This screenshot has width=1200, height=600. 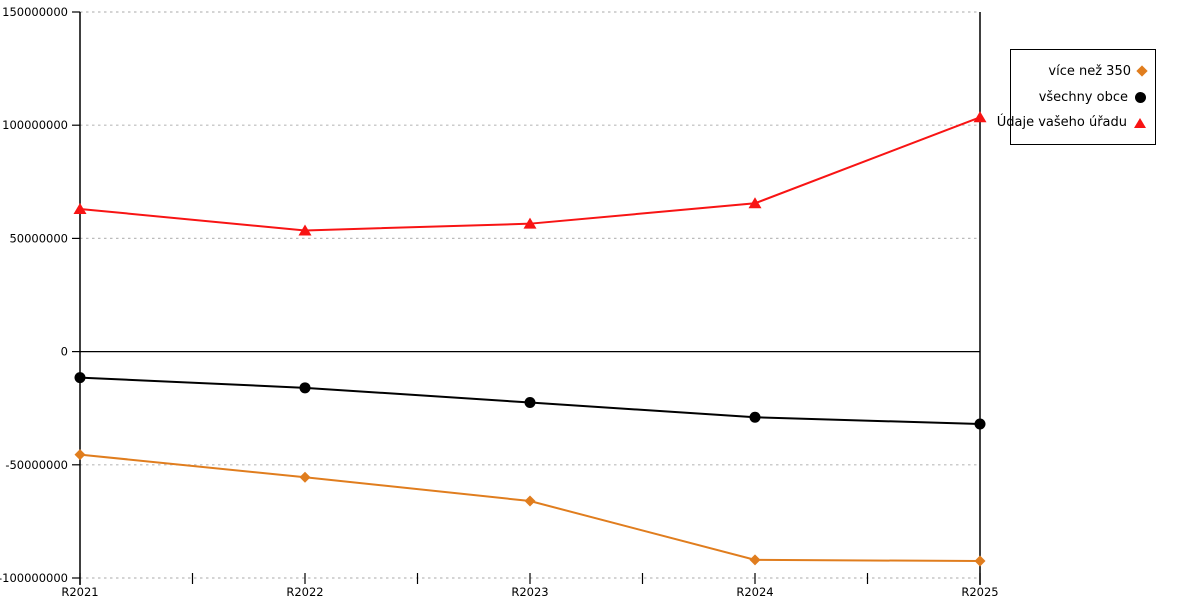 I want to click on legend-label: všechny obce, so click(x=1083, y=97).